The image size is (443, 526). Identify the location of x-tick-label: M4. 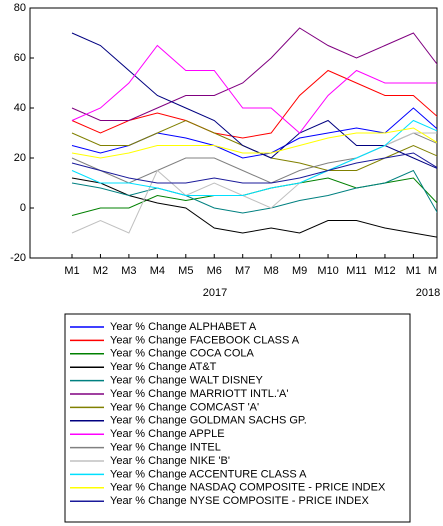
(157, 271).